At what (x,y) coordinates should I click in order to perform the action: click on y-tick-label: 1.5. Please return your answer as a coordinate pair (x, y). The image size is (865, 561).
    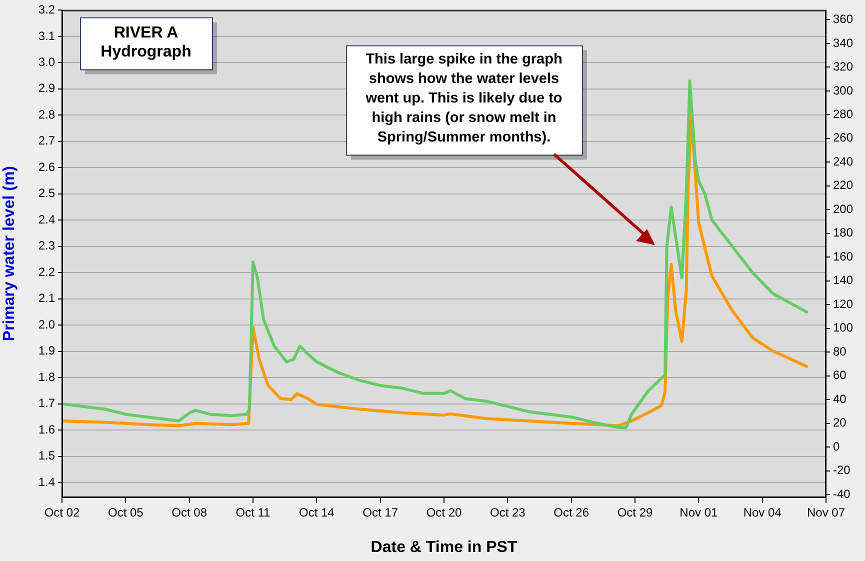
    Looking at the image, I should click on (47, 455).